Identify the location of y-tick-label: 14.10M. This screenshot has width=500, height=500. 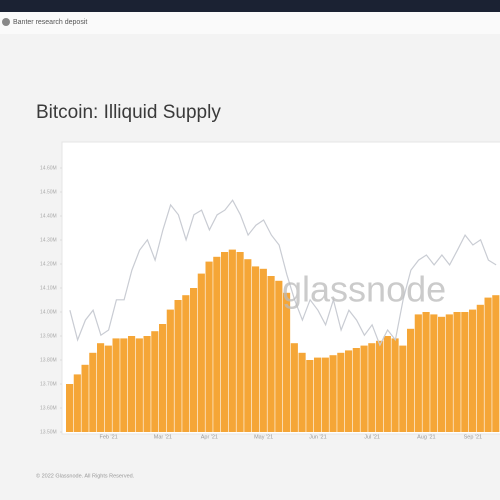
(48, 288).